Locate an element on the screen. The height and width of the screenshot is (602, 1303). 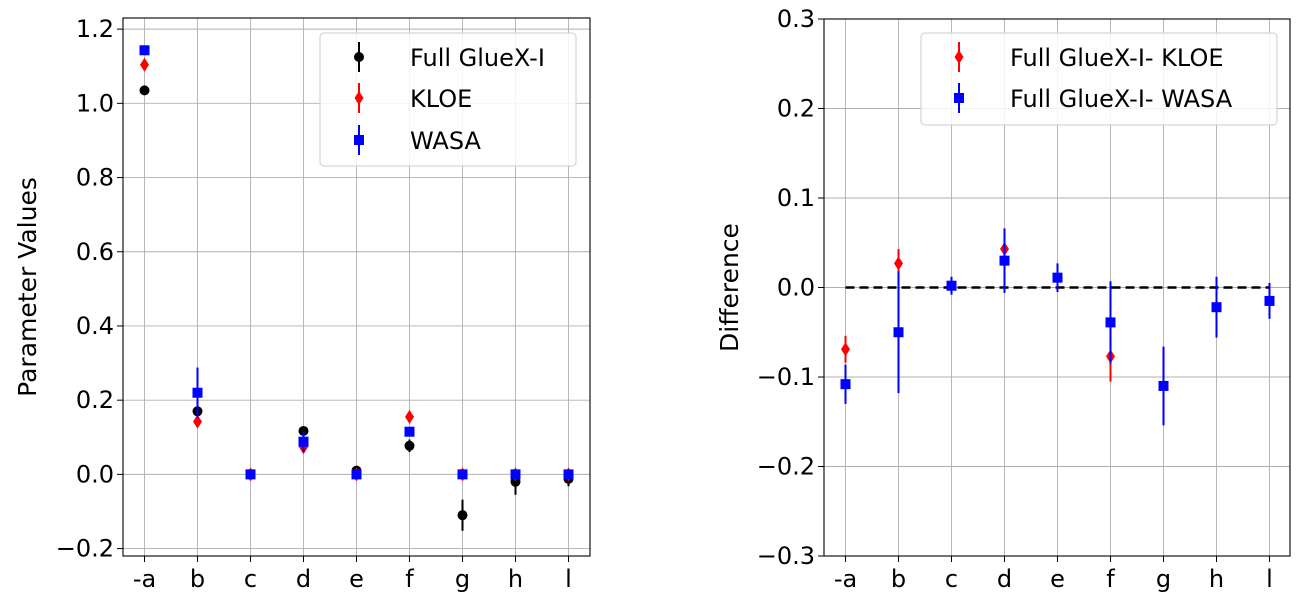
y-tick-label: −0.1 is located at coordinates (786, 377).